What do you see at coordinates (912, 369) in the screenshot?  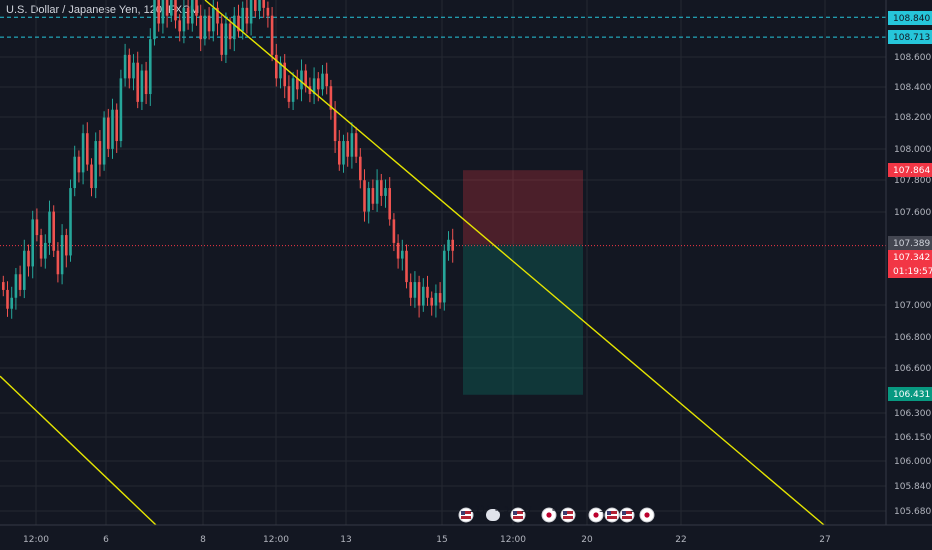 I see `price-tick-label: 106.600` at bounding box center [912, 369].